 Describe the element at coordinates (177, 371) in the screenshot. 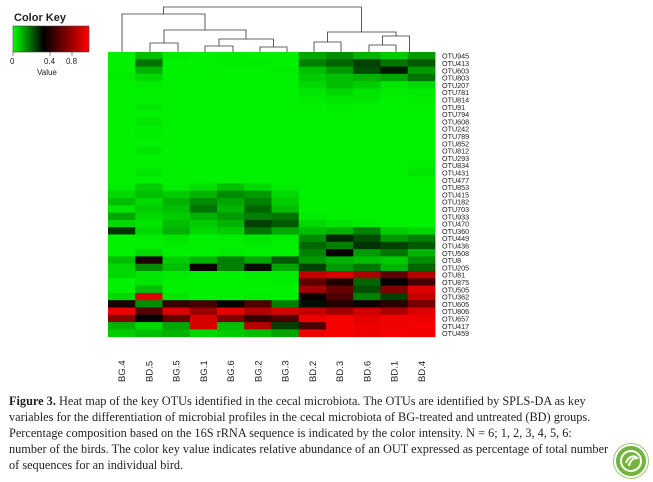

I see `column-label: BG.5` at that location.